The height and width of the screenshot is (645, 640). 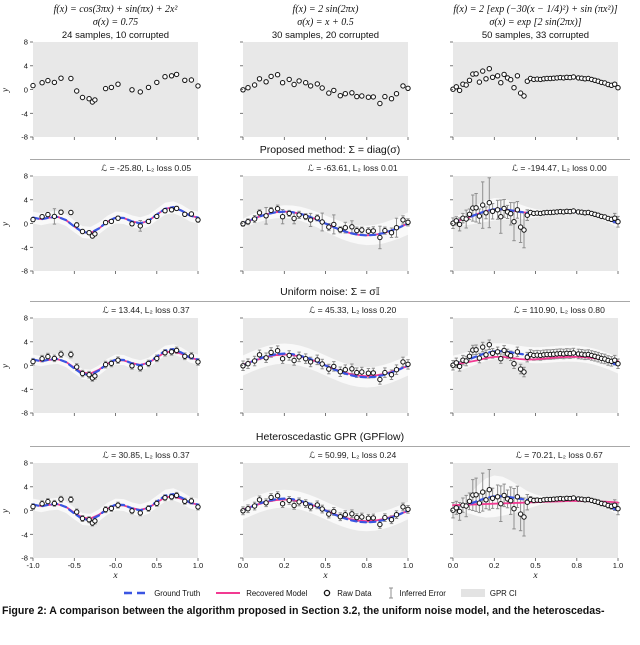 I want to click on legend-item-raw-data: Raw Data, so click(x=347, y=593).